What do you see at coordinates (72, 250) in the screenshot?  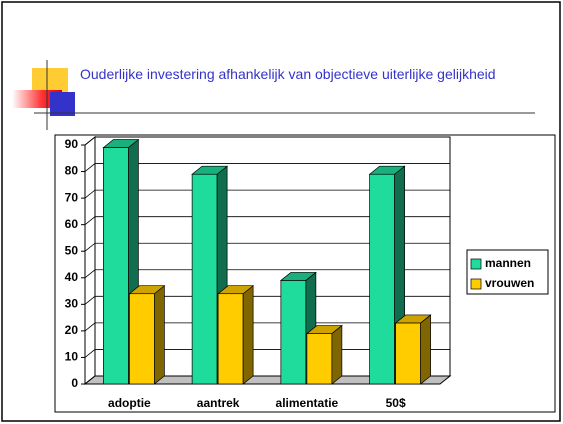 I see `y-tick-label: 50` at bounding box center [72, 250].